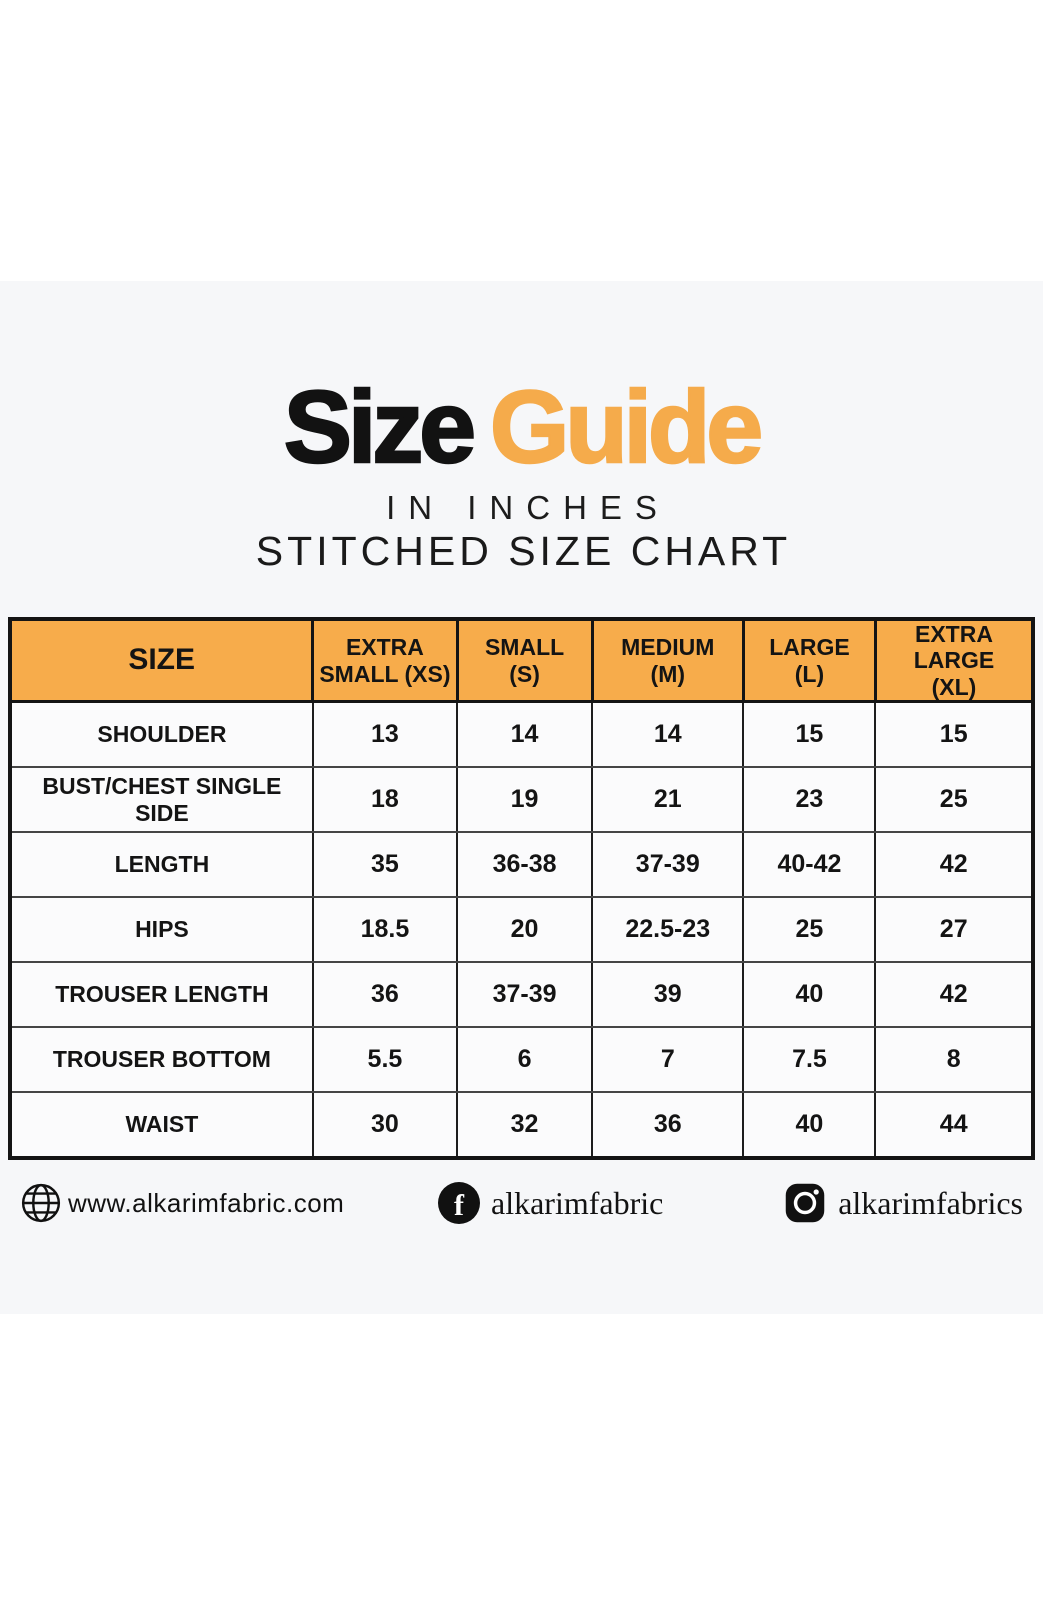  I want to click on table-row: HIPS 18.5 20 22.5-23 25 27, so click(521, 930).